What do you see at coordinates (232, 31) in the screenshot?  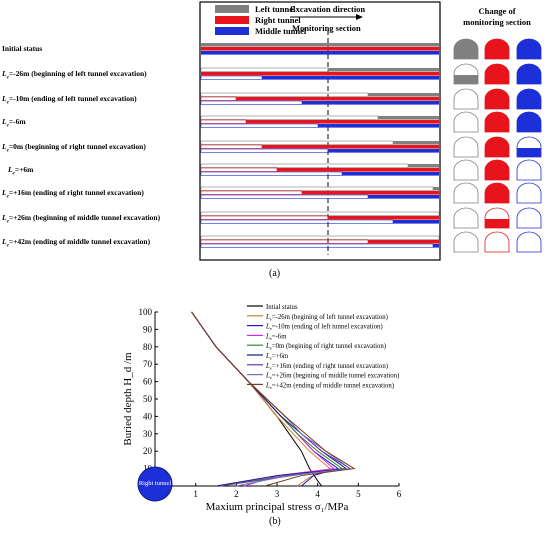 I see `legend-swatch-middle` at bounding box center [232, 31].